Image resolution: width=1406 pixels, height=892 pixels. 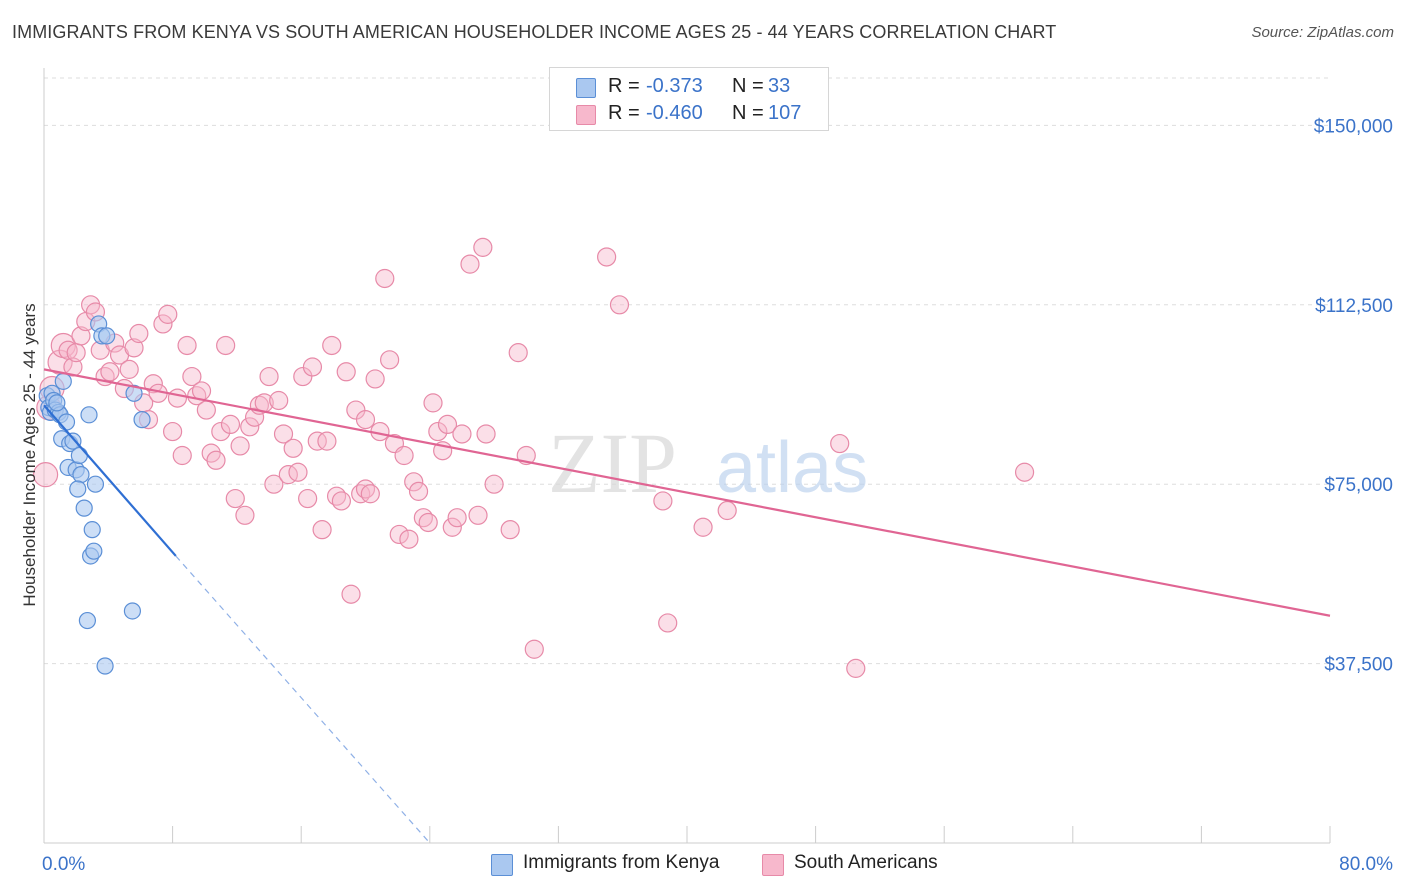 What do you see at coordinates (1353, 395) in the screenshot?
I see `y-tick-labels: $37,500 $75,000 $112,500 $150,000` at bounding box center [1353, 395].